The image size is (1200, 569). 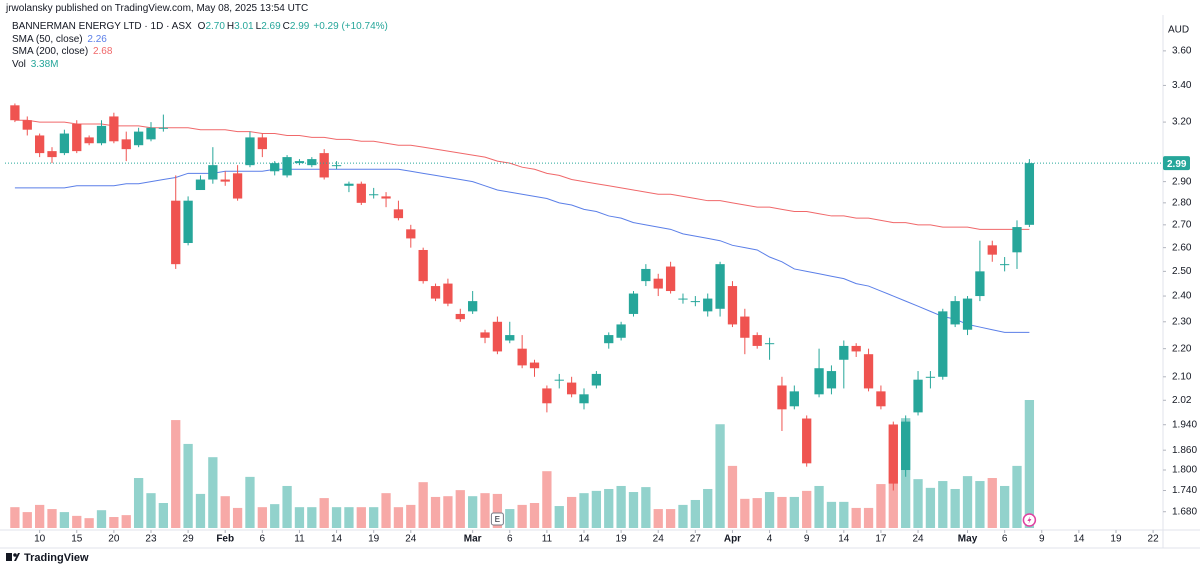 I want to click on x-tick-label: May, so click(x=968, y=539).